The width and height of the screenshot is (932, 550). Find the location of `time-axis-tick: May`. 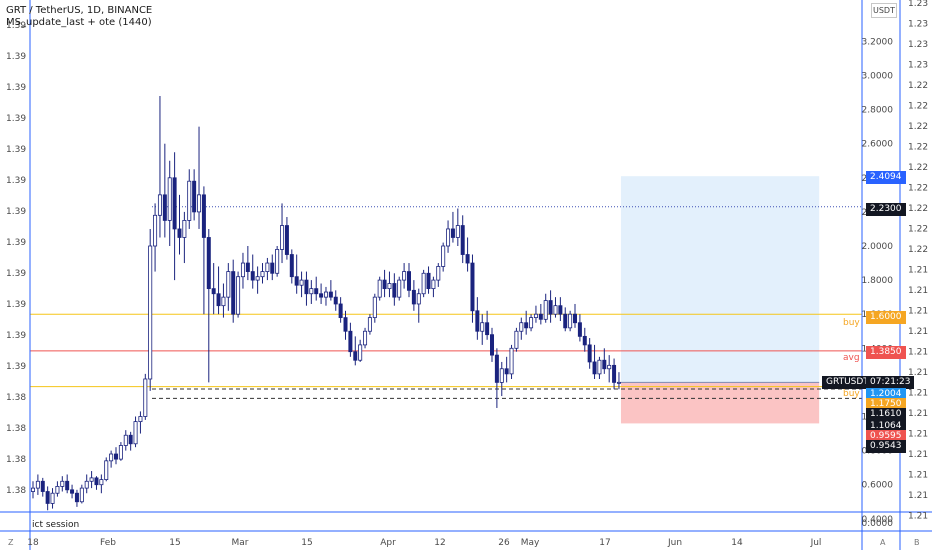

time-axis-tick: May is located at coordinates (530, 543).